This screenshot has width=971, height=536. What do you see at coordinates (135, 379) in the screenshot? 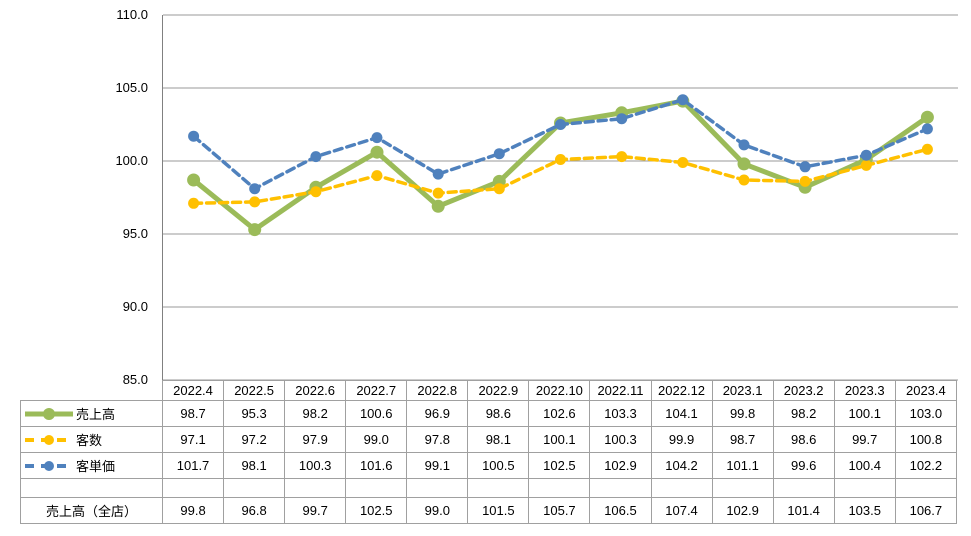
I see `y-axis-label: 85.0` at bounding box center [135, 379].